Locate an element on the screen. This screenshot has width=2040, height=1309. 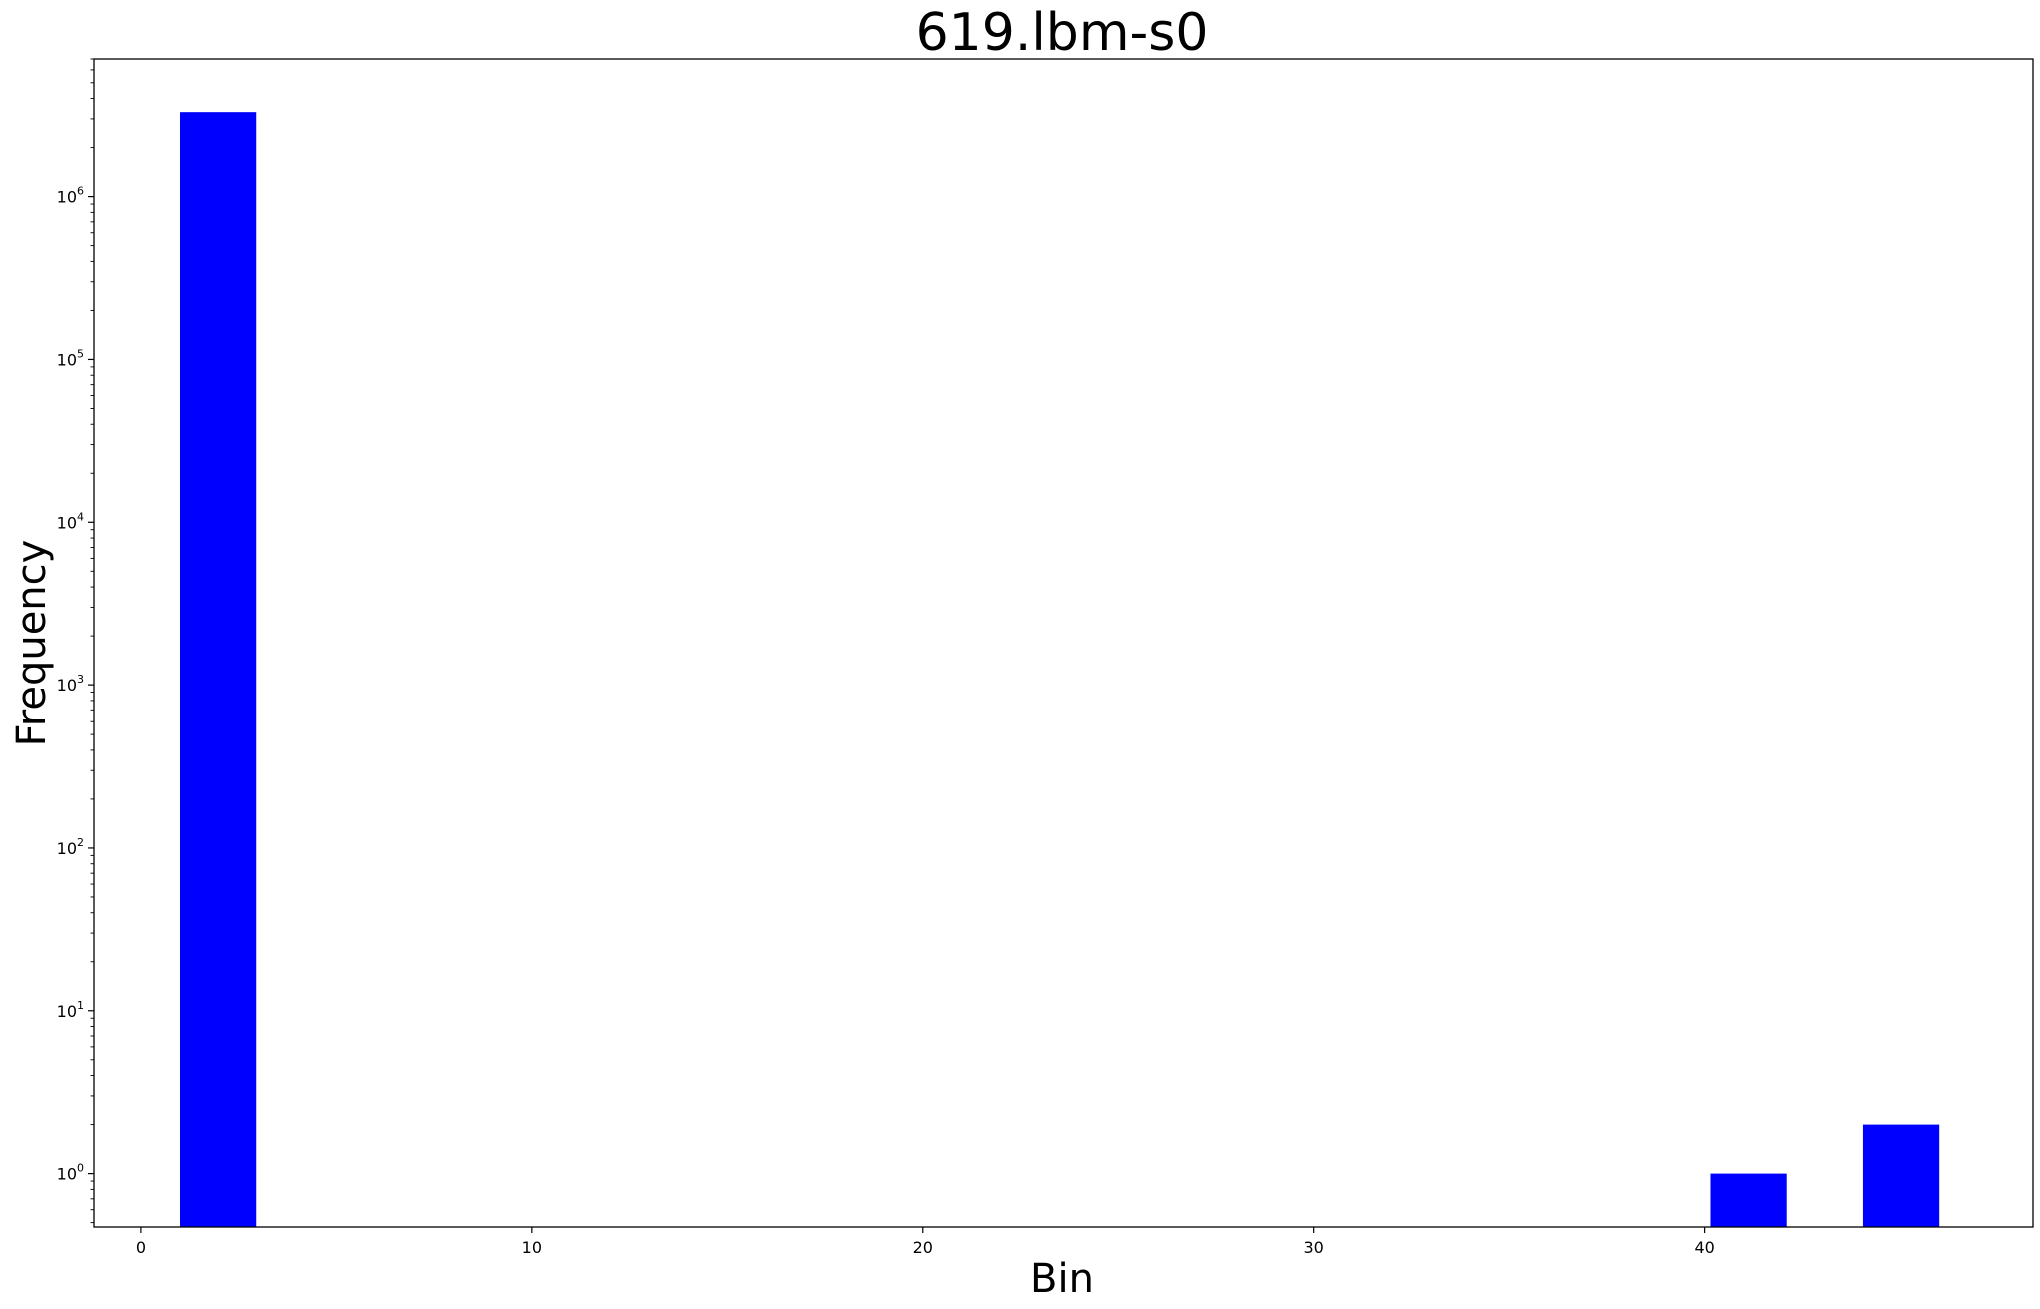
x-tick-label: 40 is located at coordinates (1704, 1247).